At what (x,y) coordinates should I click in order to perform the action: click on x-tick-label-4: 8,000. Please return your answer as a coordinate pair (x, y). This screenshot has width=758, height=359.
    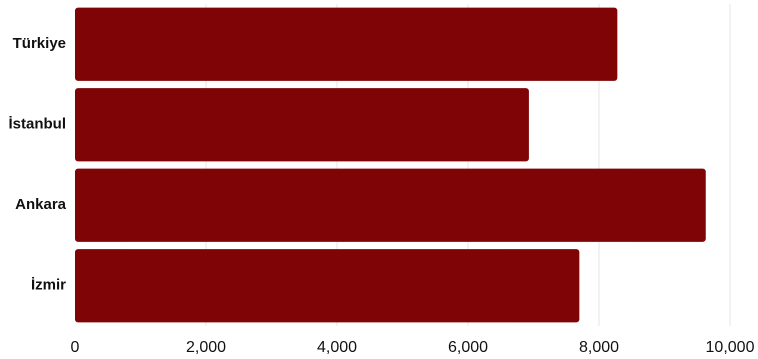
    Looking at the image, I should click on (599, 347).